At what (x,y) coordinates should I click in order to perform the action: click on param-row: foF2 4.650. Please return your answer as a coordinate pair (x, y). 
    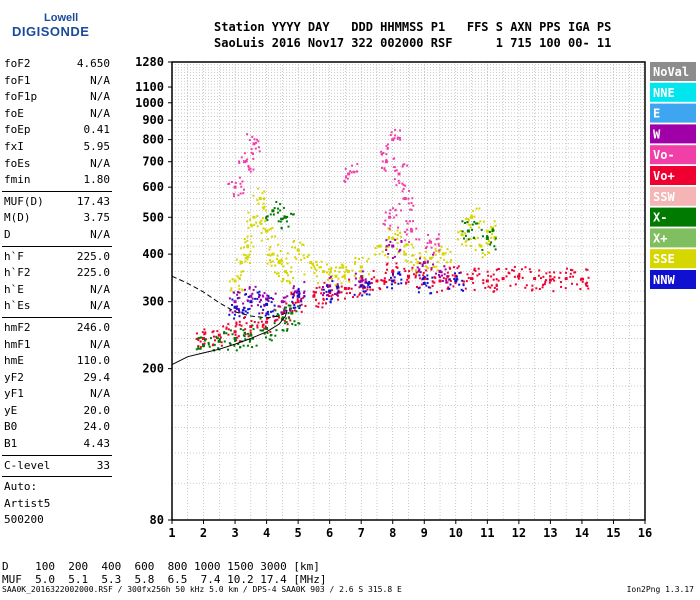
    Looking at the image, I should click on (57, 64).